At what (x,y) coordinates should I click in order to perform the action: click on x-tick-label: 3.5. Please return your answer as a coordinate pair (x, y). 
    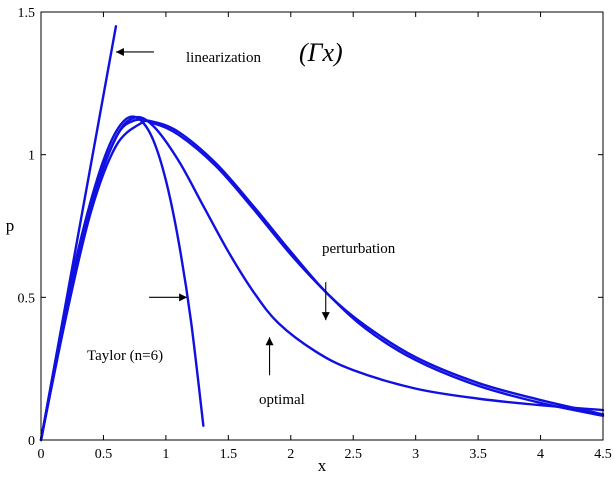
    Looking at the image, I should click on (478, 454).